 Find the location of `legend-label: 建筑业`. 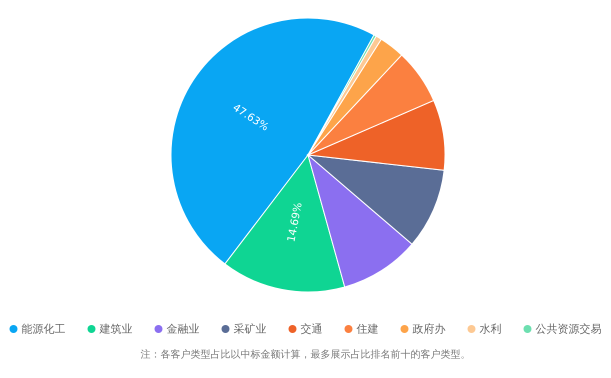

legend-label: 建筑业 is located at coordinates (115, 329).